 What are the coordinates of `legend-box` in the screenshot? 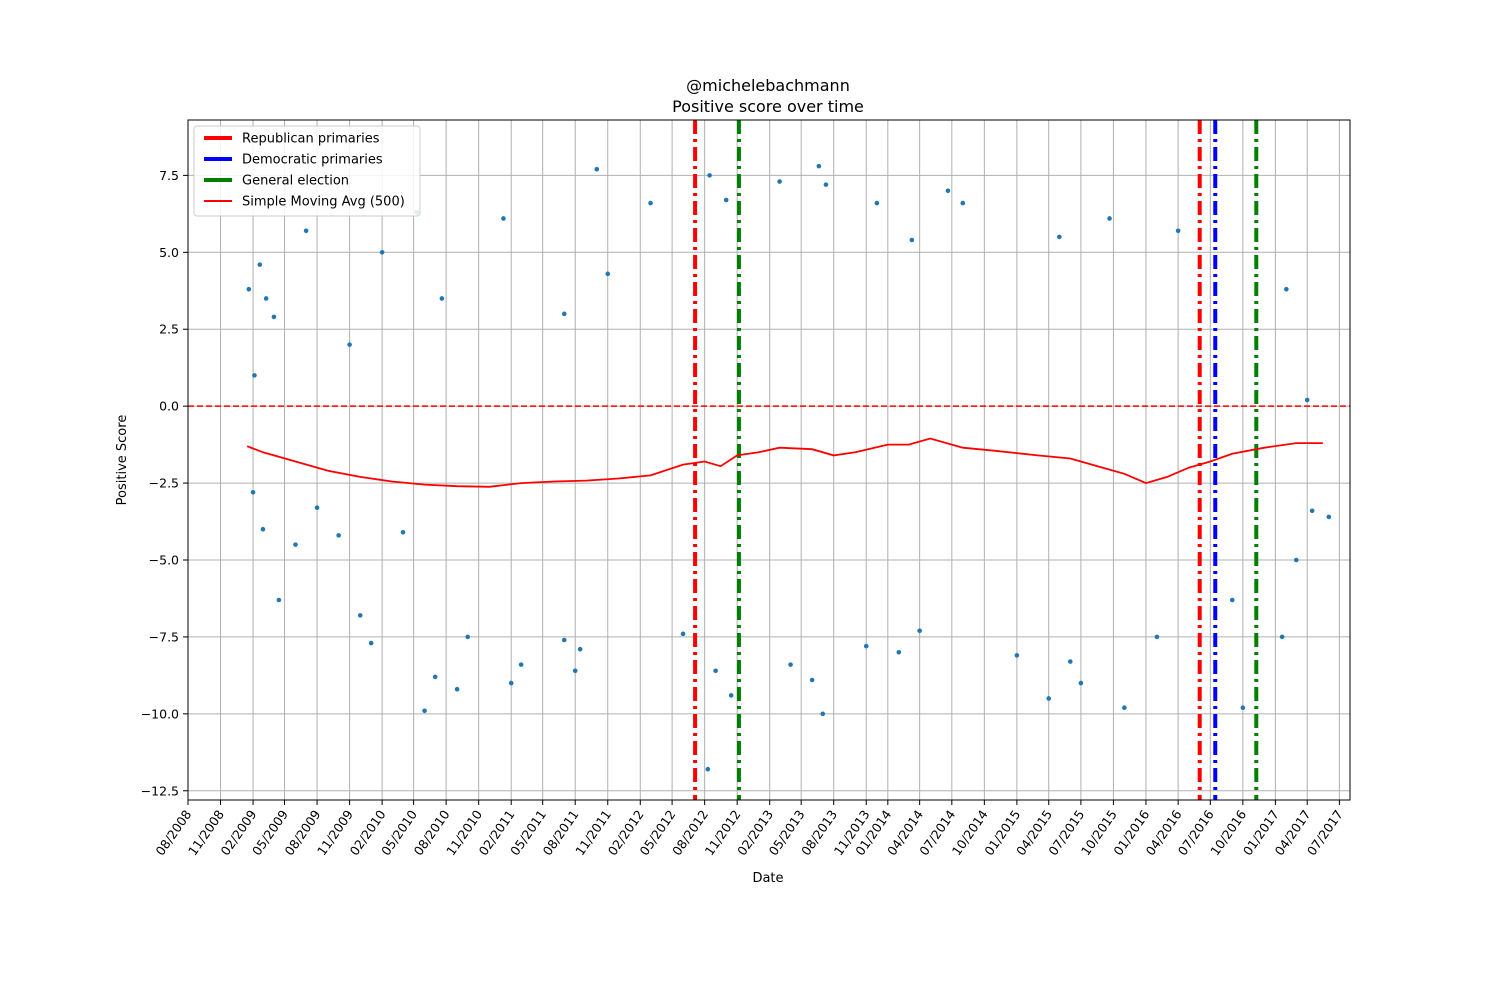 It's located at (307, 171).